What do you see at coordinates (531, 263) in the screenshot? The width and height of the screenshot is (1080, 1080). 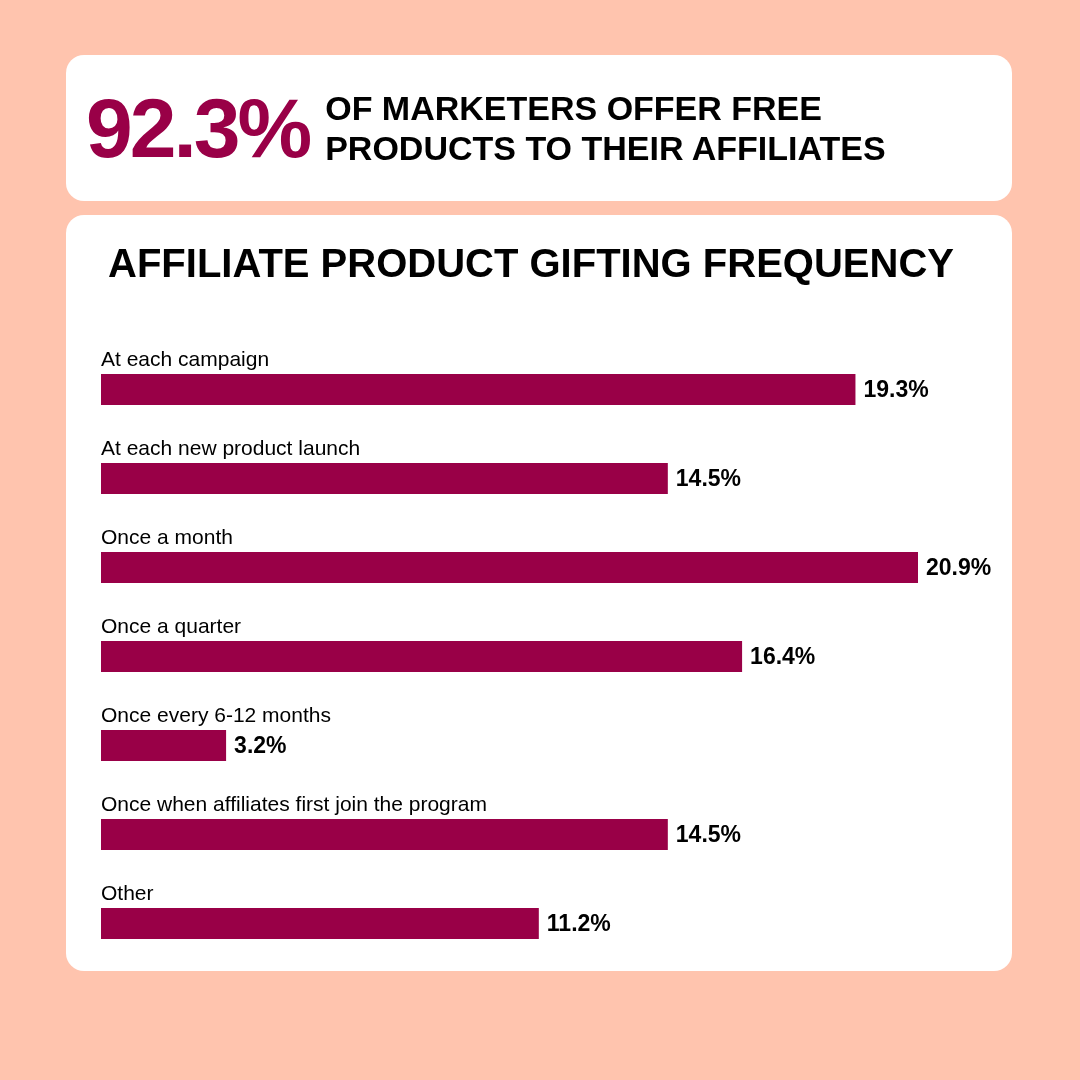 I see `chart-title: AFFILIATE PRODUCT GIFTING FREQUENCY` at bounding box center [531, 263].